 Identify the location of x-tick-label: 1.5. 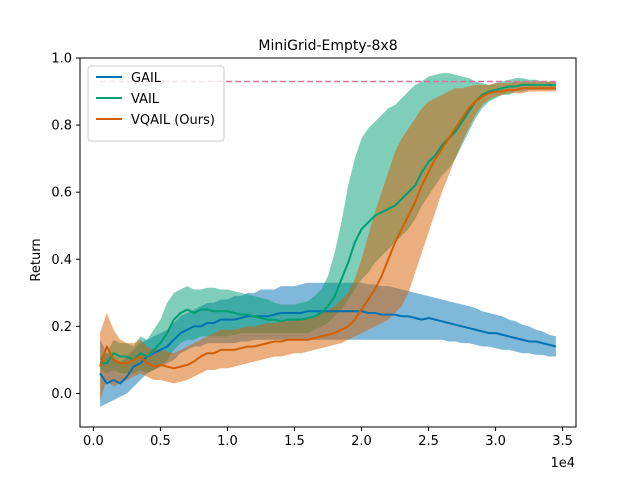
(294, 441).